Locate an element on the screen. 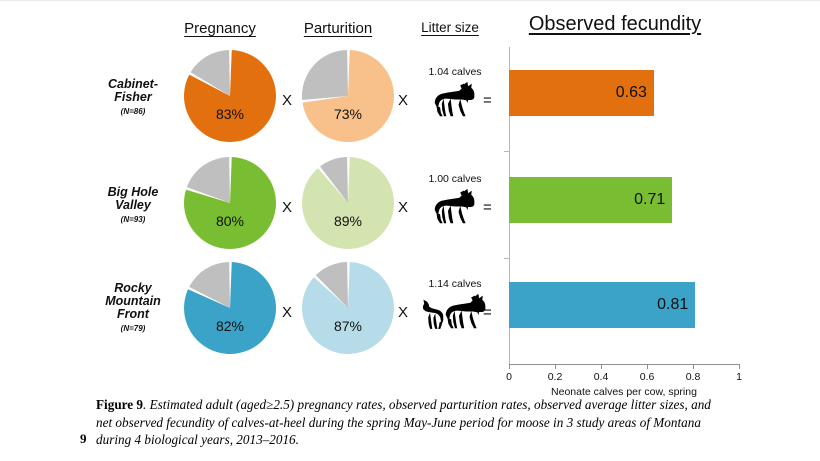  area-name-line2: Valley is located at coordinates (133, 205).